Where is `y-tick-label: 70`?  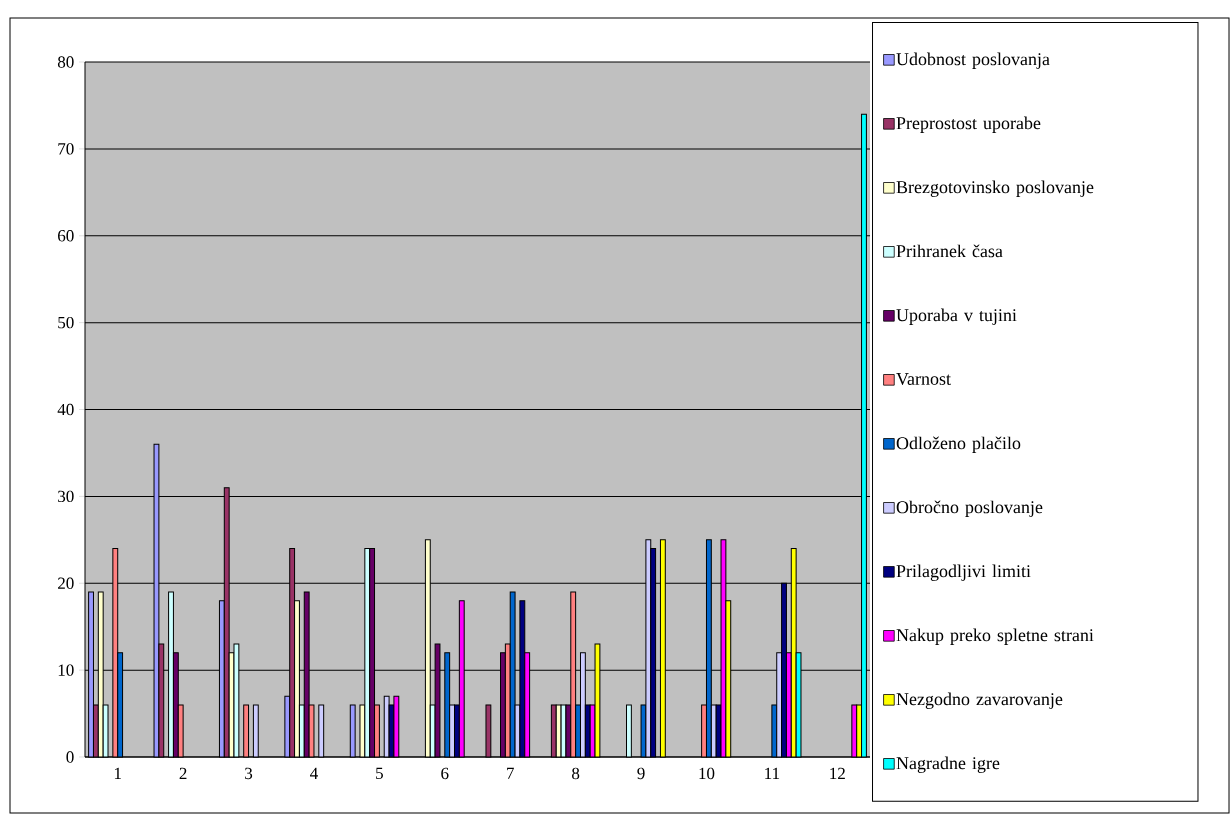 y-tick-label: 70 is located at coordinates (66, 149).